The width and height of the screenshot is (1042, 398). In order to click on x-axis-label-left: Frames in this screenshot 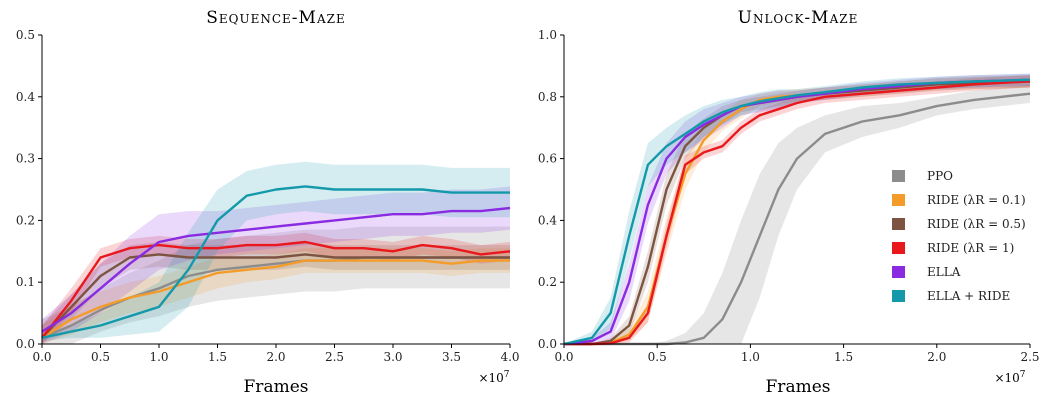, I will do `click(276, 387)`.